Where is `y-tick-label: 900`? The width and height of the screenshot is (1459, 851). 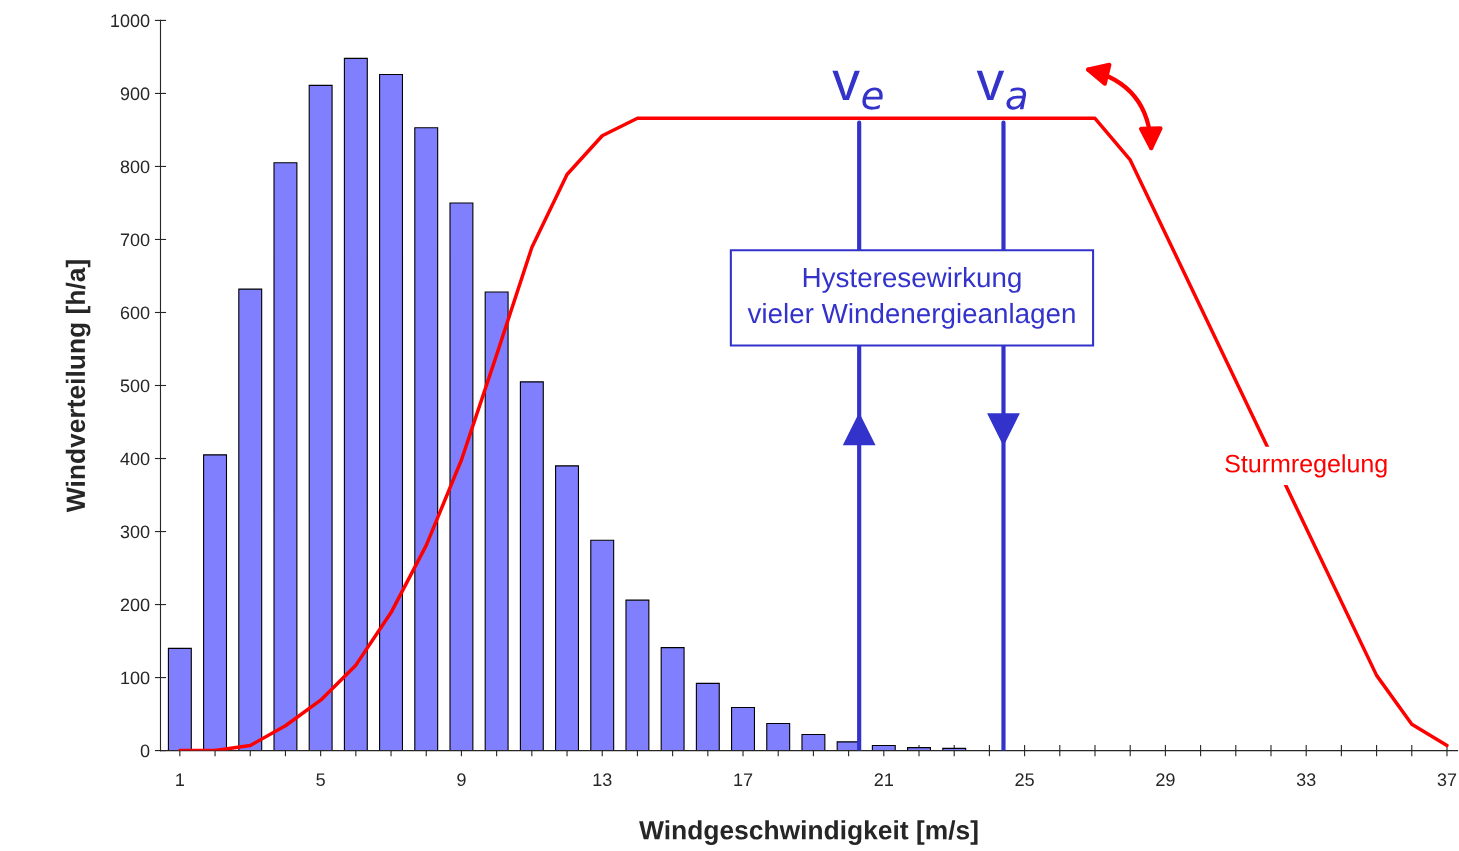
y-tick-label: 900 is located at coordinates (135, 94).